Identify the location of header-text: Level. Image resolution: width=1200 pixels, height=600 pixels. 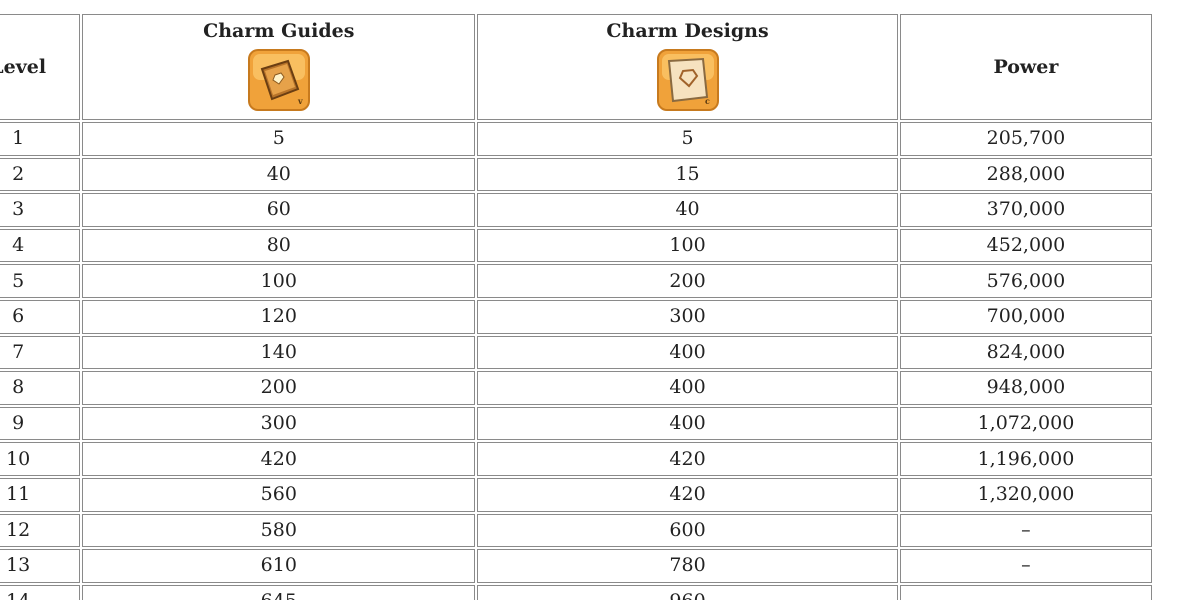
(23, 67).